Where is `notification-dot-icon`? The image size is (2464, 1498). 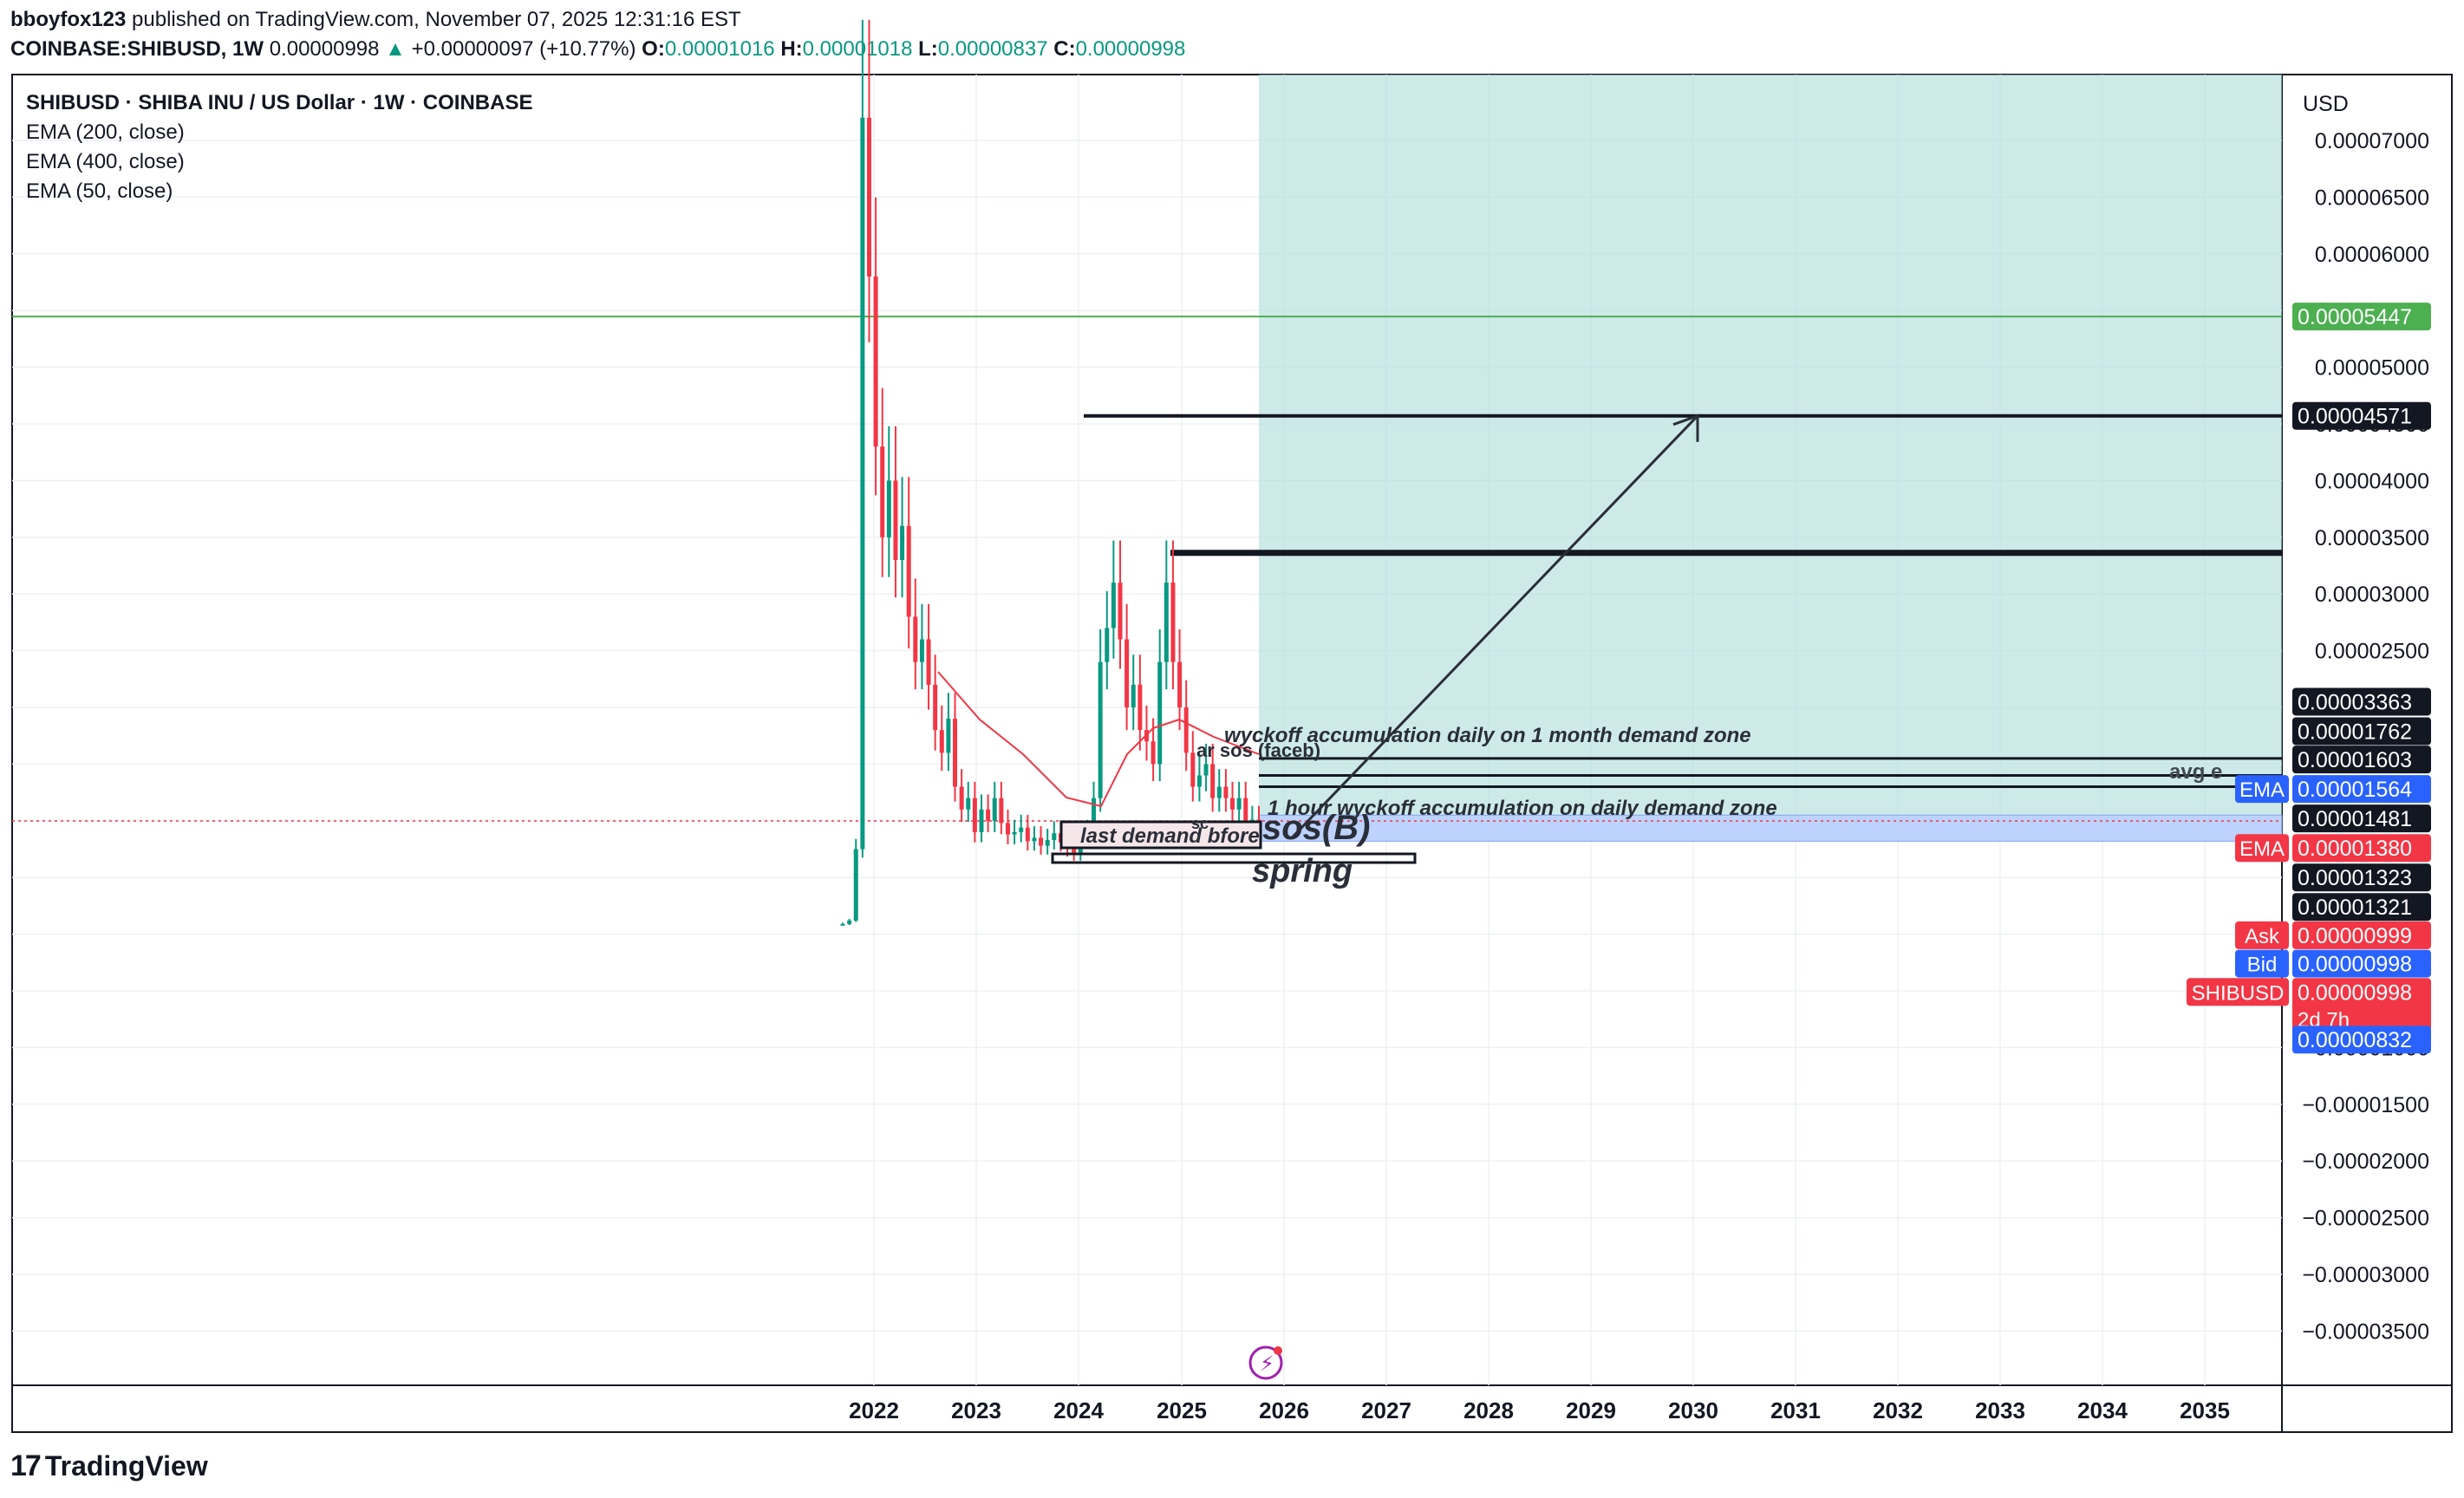 notification-dot-icon is located at coordinates (1278, 1350).